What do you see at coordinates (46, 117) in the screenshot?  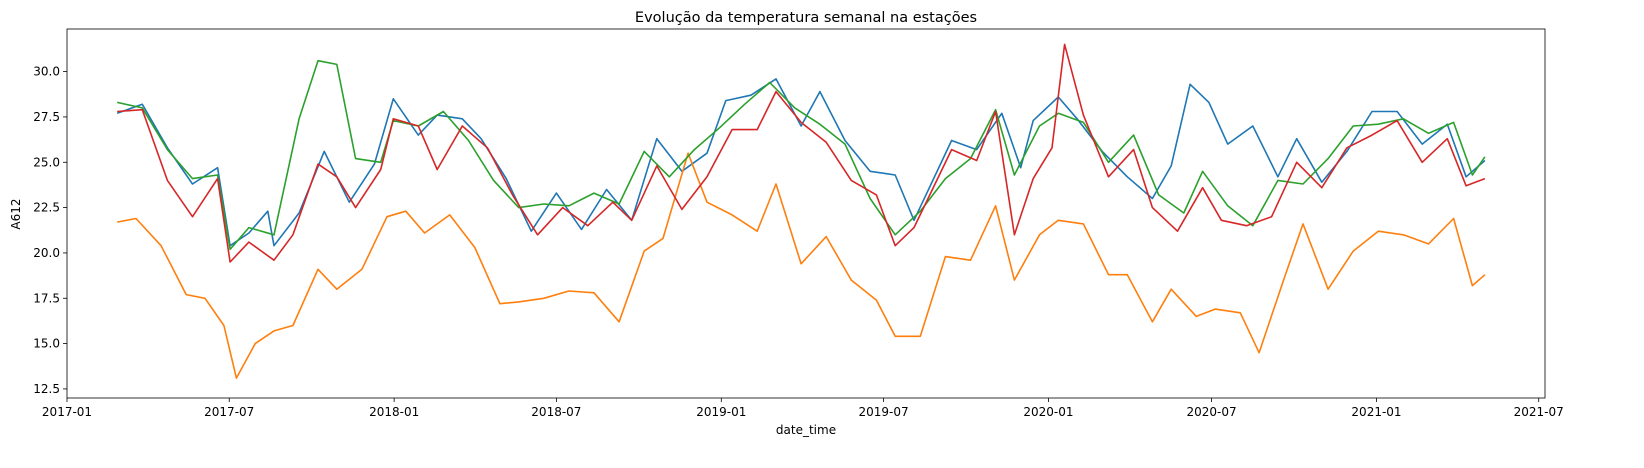 I see `y-tick-label: 27.5` at bounding box center [46, 117].